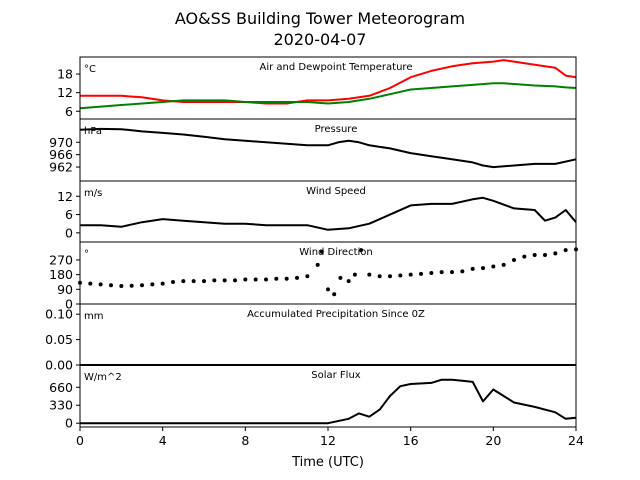 Image resolution: width=640 pixels, height=480 pixels. Describe the element at coordinates (320, 39) in the screenshot. I see `figure-date: 2020-04-07` at that location.